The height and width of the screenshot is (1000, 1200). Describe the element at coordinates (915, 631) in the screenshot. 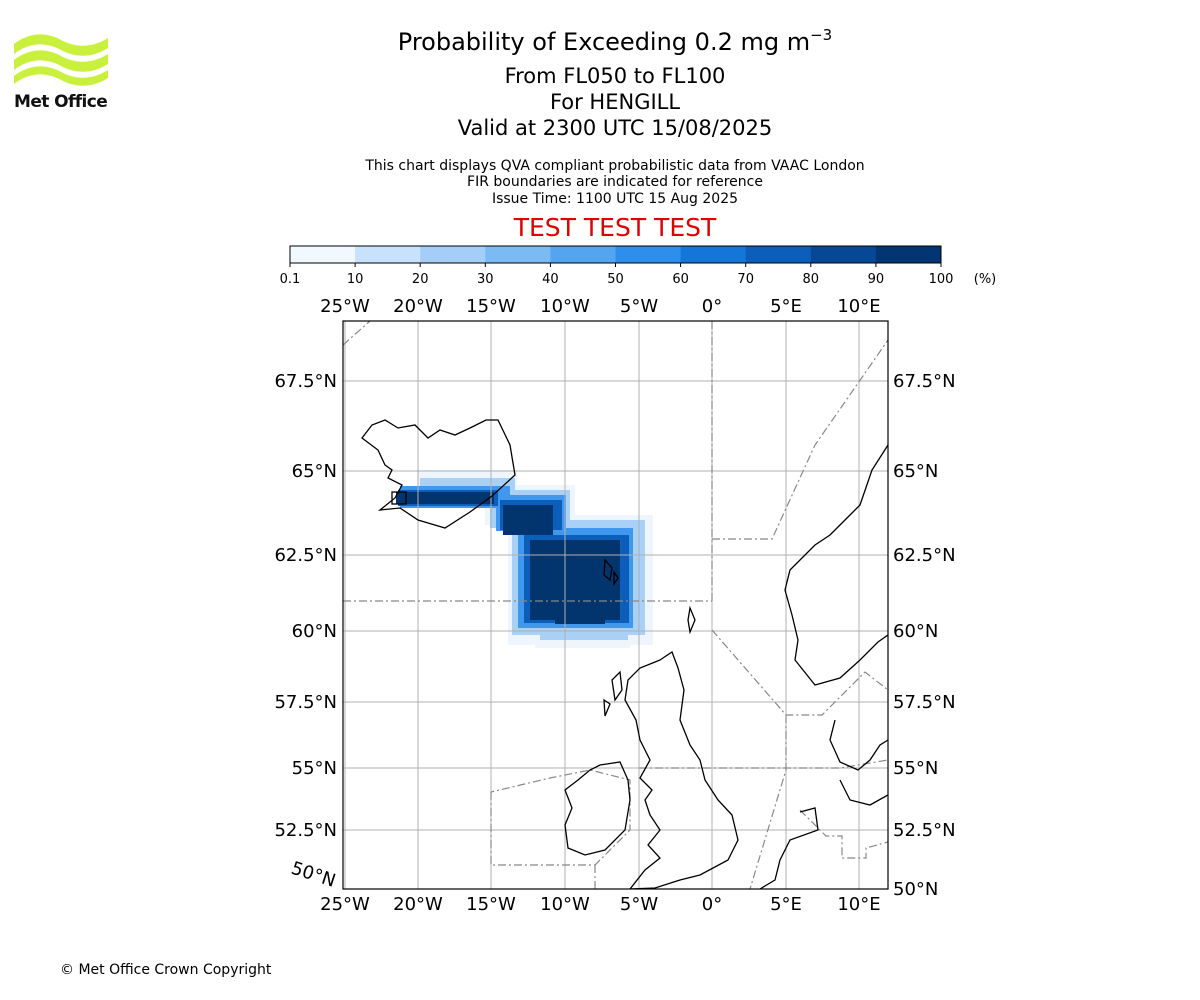

I see `lat-label-right: 60°N` at that location.